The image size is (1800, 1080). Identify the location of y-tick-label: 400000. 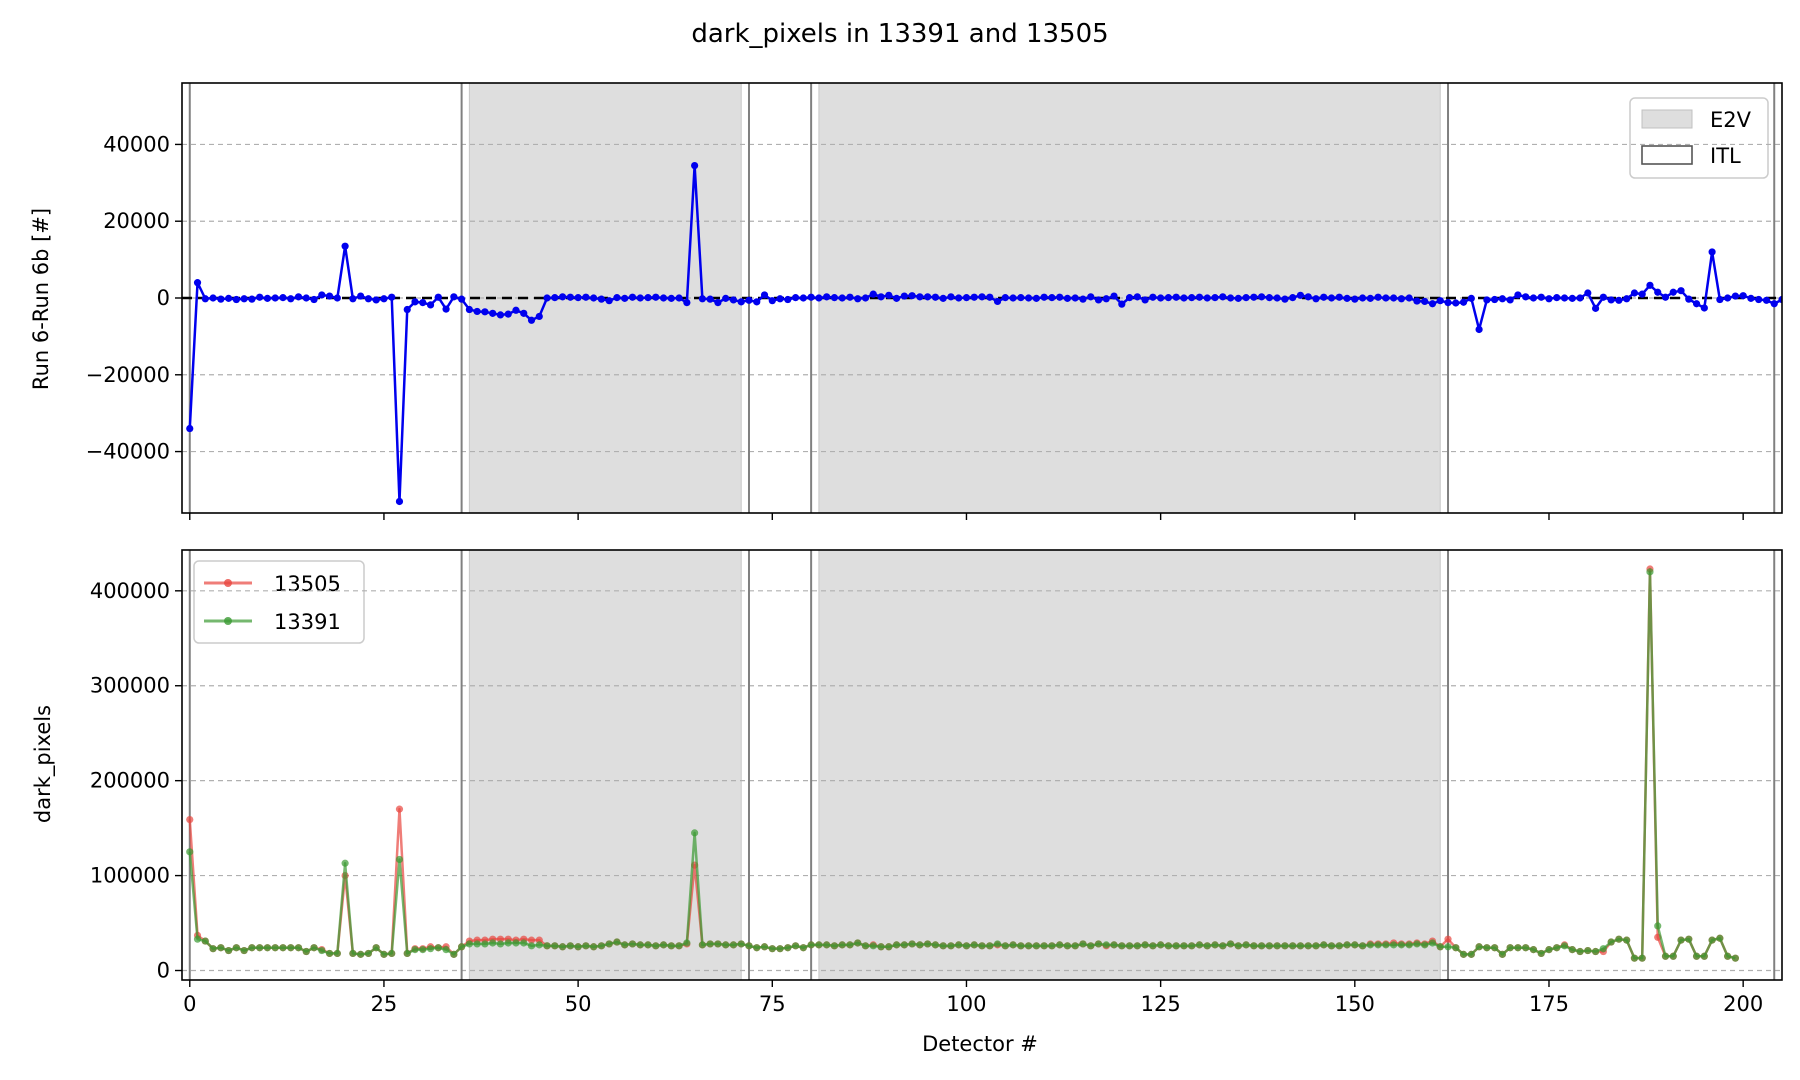
(130, 591).